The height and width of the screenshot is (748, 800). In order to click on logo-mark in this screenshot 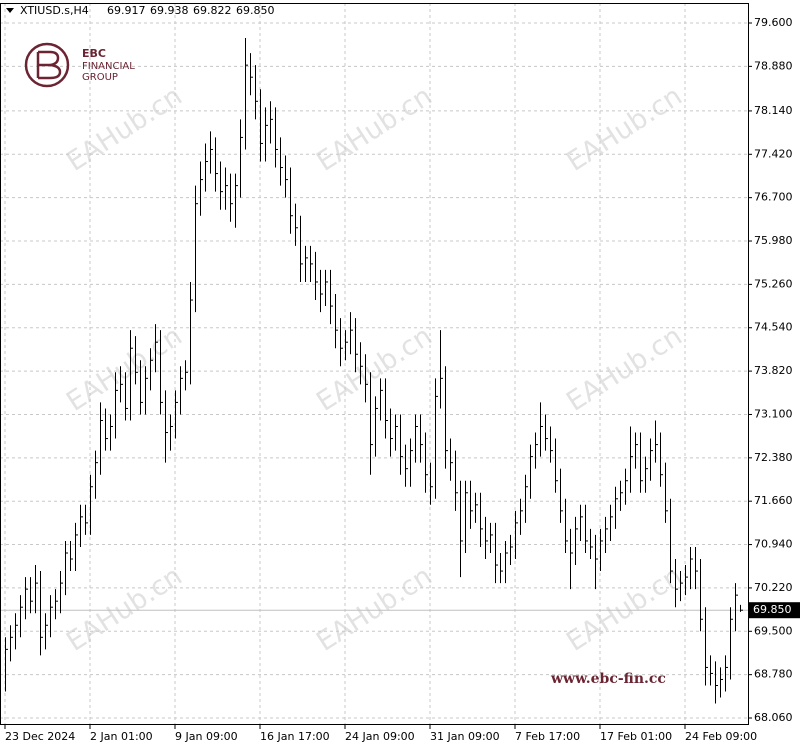, I will do `click(49, 65)`.